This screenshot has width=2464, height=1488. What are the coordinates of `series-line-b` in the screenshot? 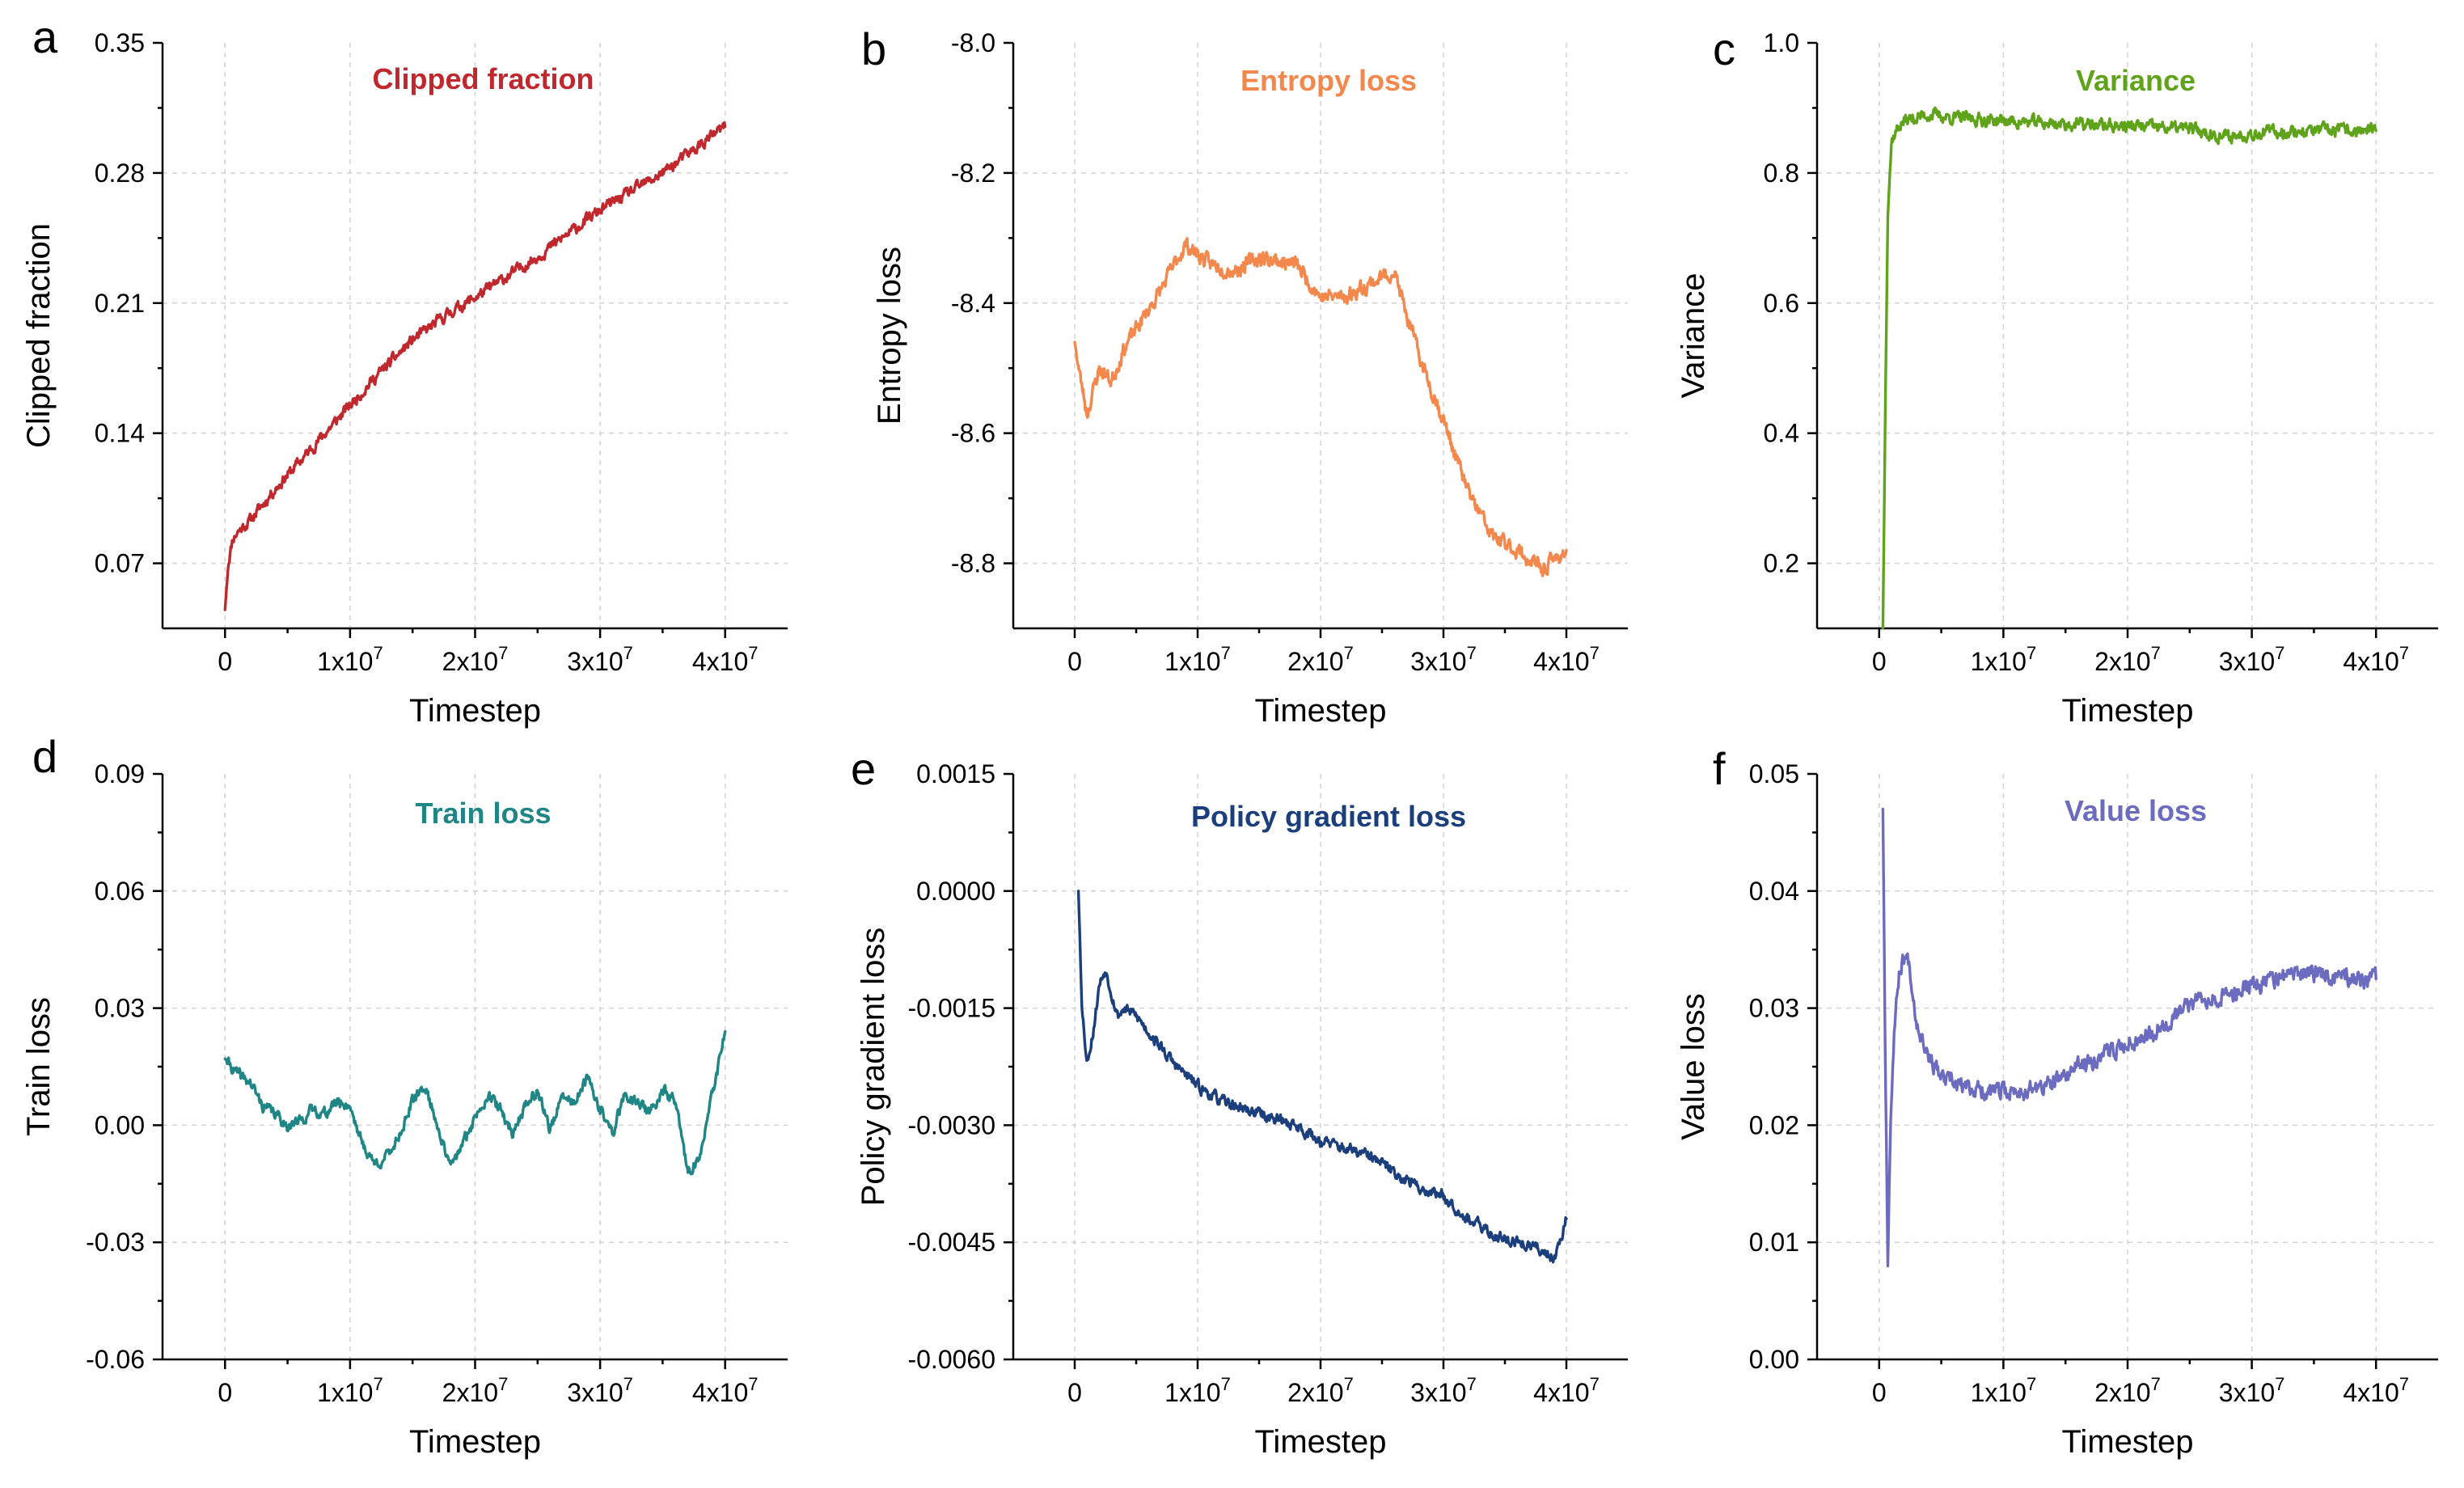 It's located at (1320, 407).